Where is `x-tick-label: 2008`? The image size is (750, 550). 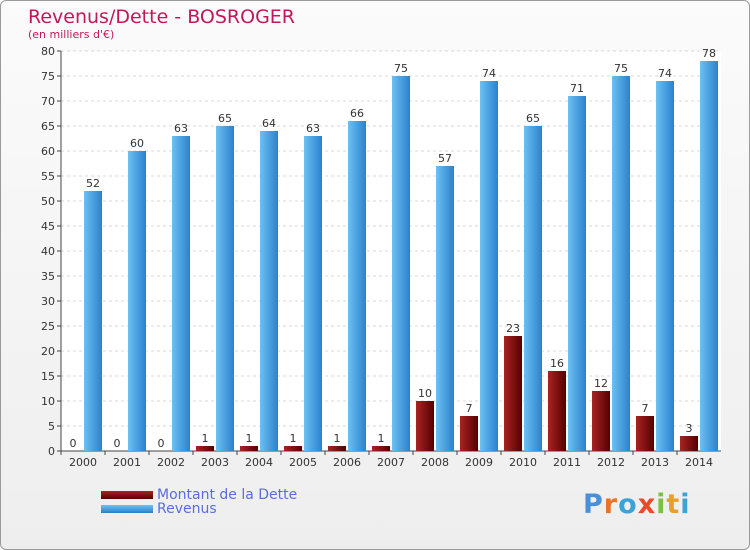
x-tick-label: 2008 is located at coordinates (435, 462).